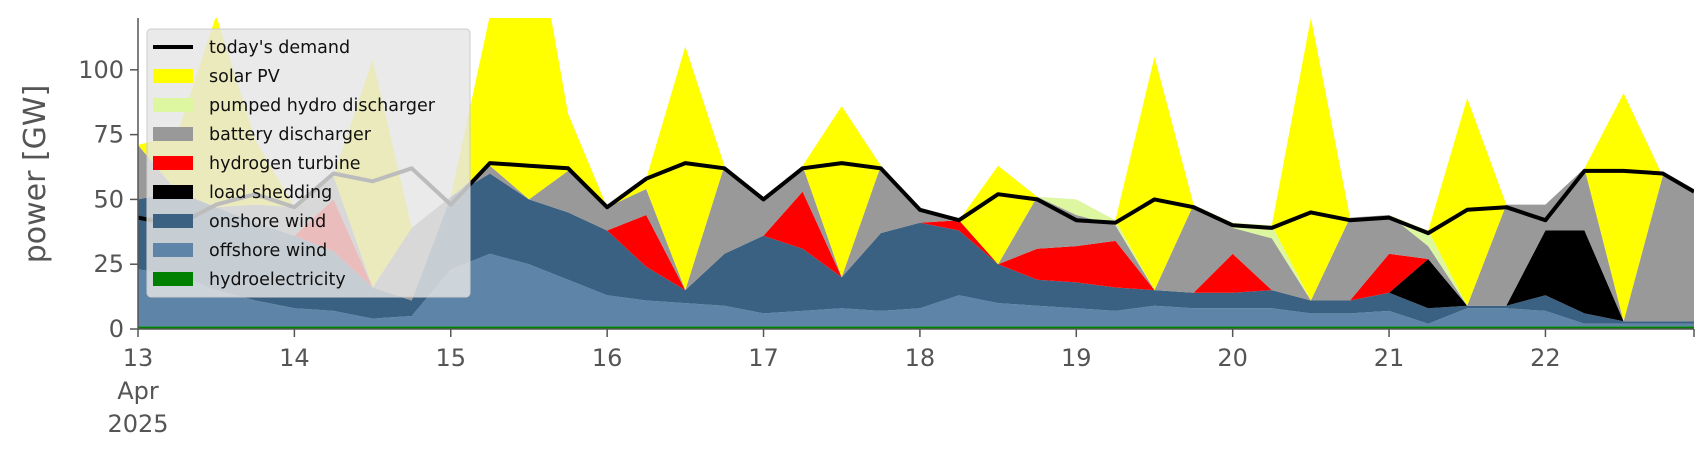 The width and height of the screenshot is (1706, 460). Describe the element at coordinates (173, 105) in the screenshot. I see `legend-swatch-pumped-hydro-discharger` at that location.